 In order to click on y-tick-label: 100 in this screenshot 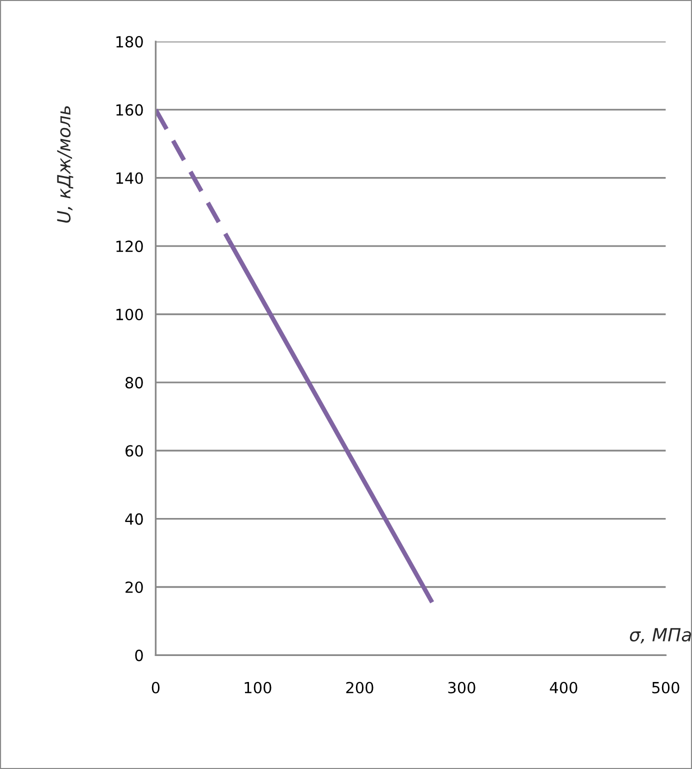, I will do `click(129, 314)`.